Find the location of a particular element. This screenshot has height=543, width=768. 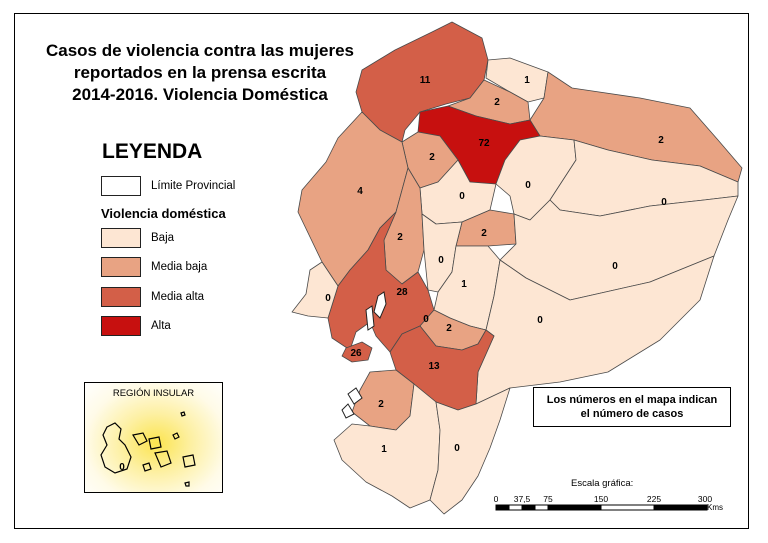

province-value: 11 is located at coordinates (425, 80).